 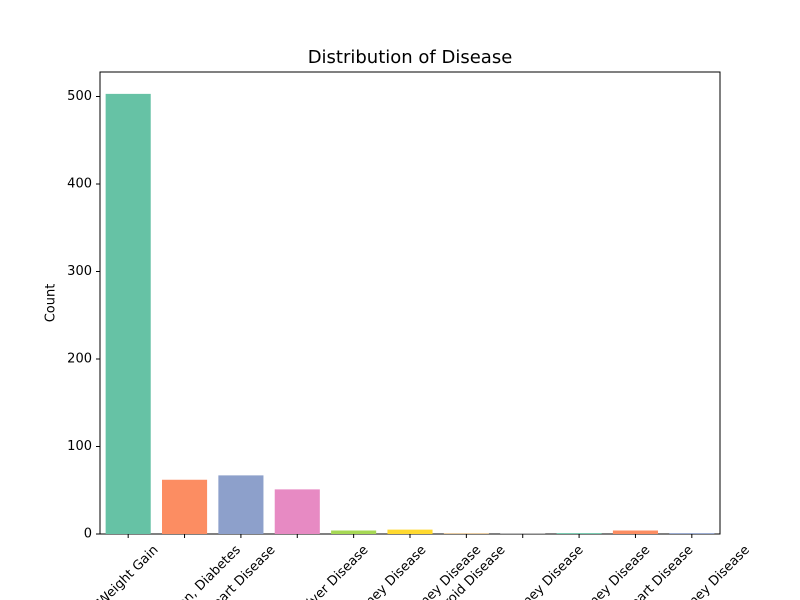 I want to click on x-tick-label: Weight Gain, so click(x=128, y=571).